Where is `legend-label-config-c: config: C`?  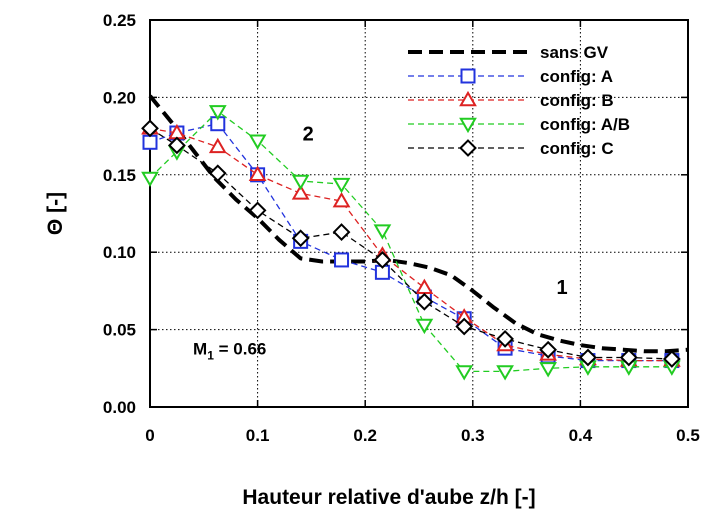
legend-label-config-c: config: C is located at coordinates (577, 148).